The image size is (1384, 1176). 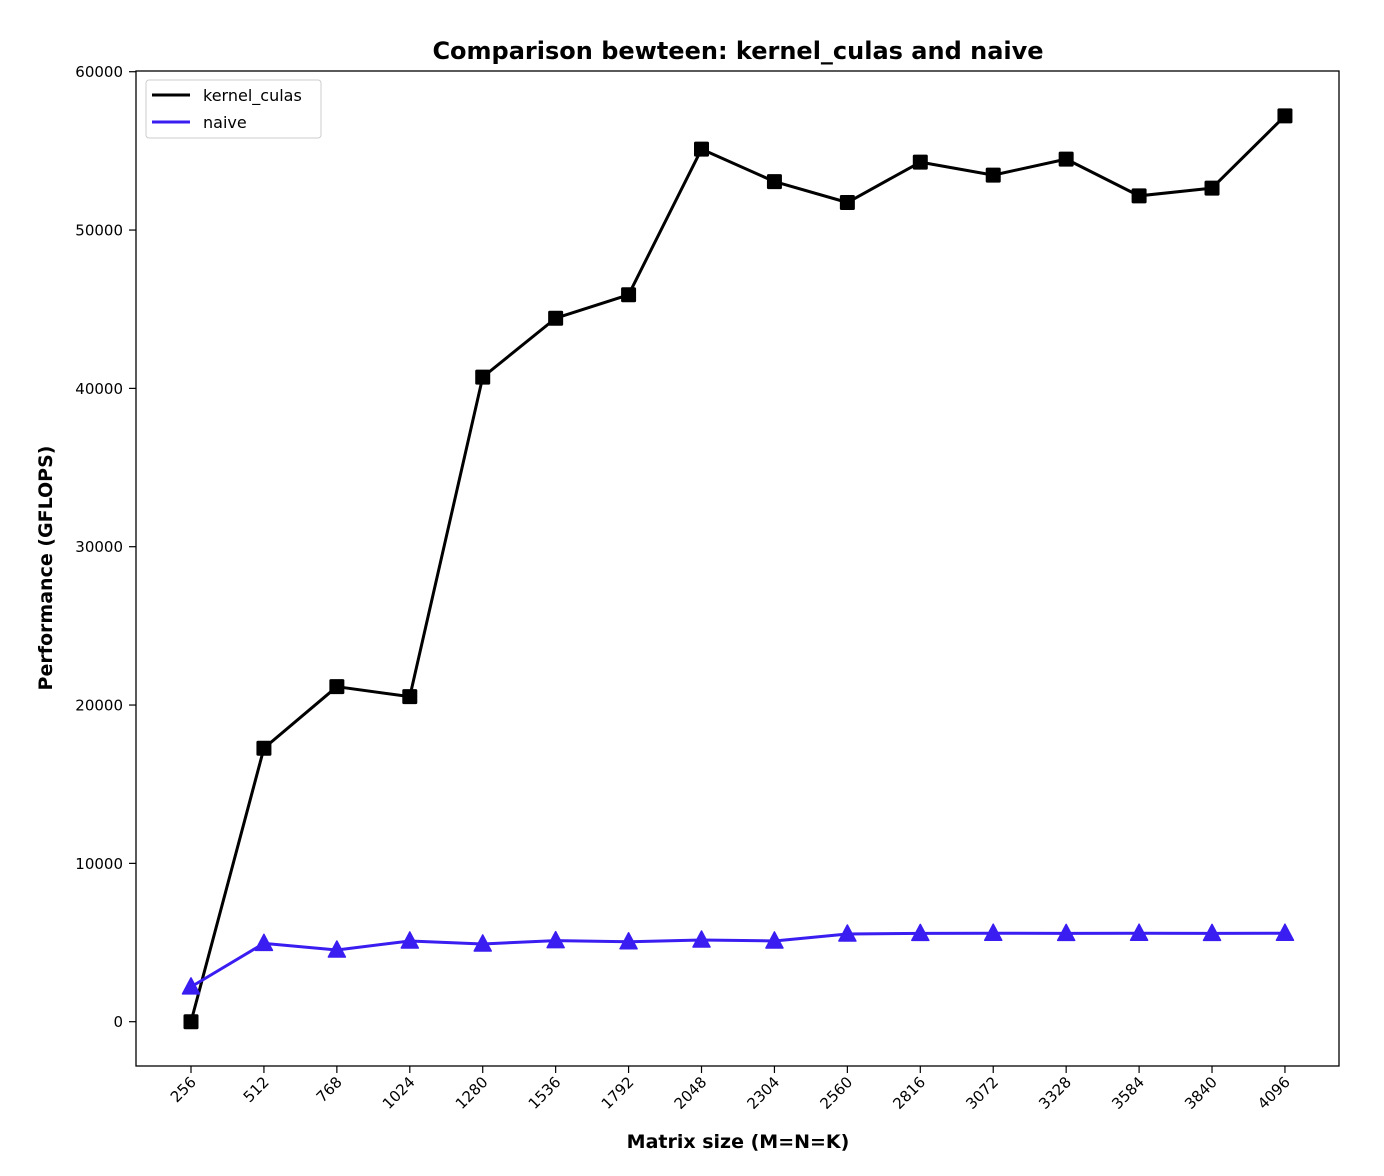 I want to click on x-tick-label: 2560, so click(x=836, y=1093).